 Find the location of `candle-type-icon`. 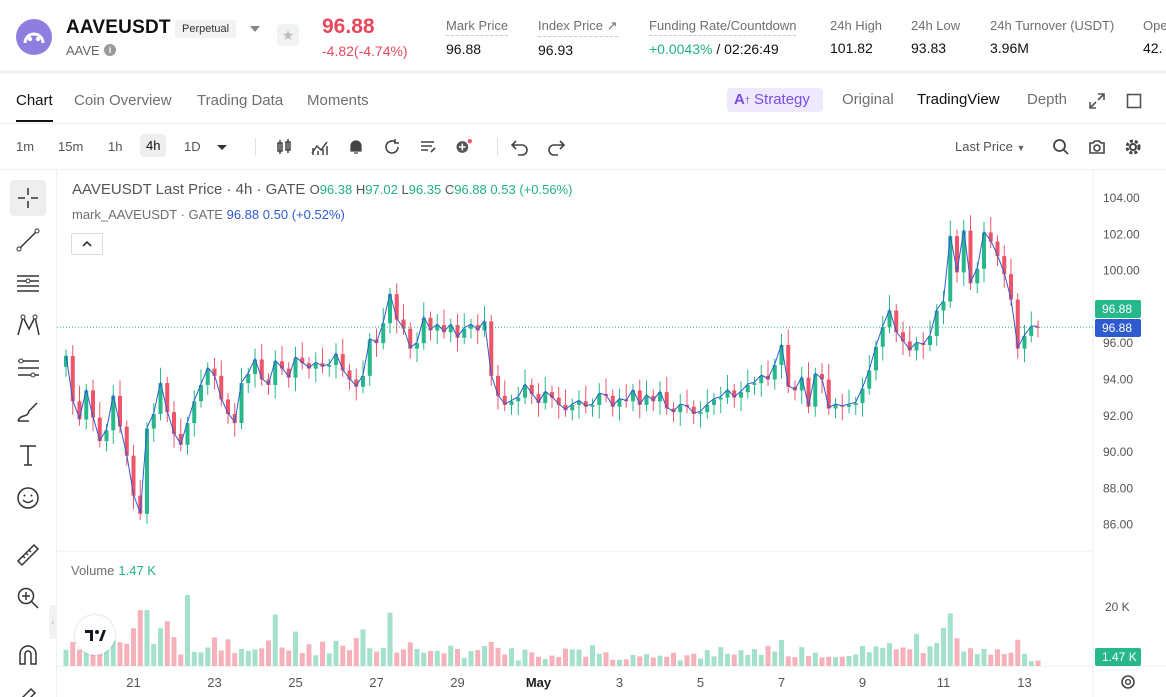

candle-type-icon is located at coordinates (284, 147).